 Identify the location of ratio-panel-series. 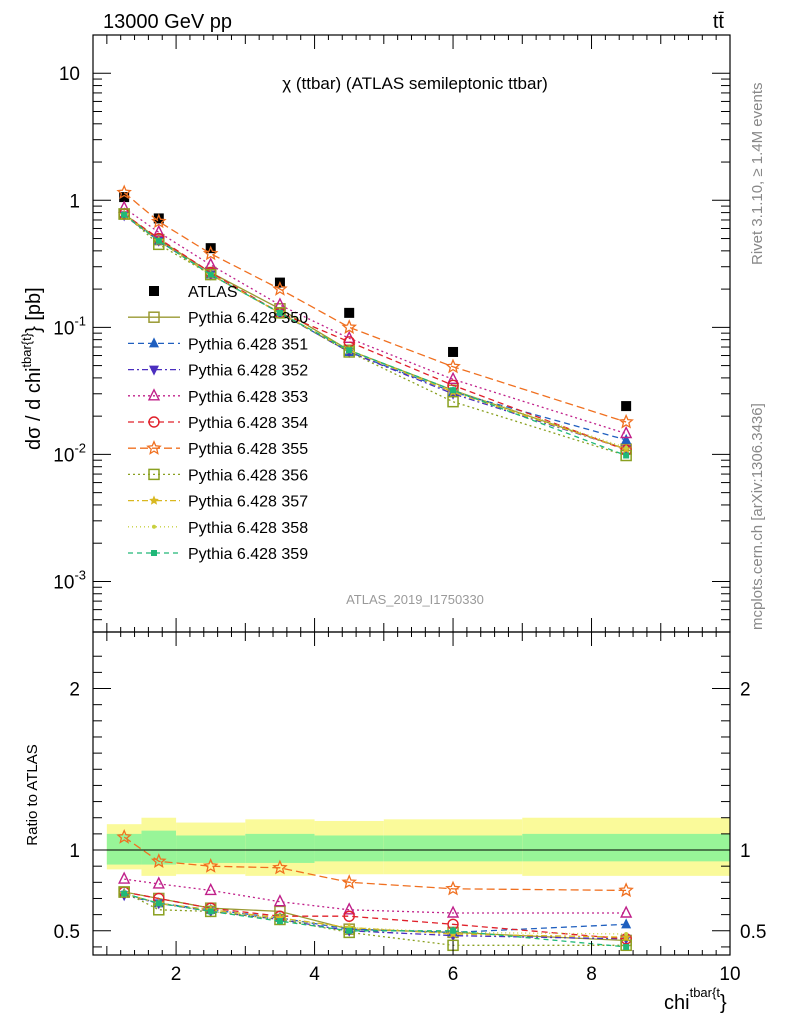
(375, 890).